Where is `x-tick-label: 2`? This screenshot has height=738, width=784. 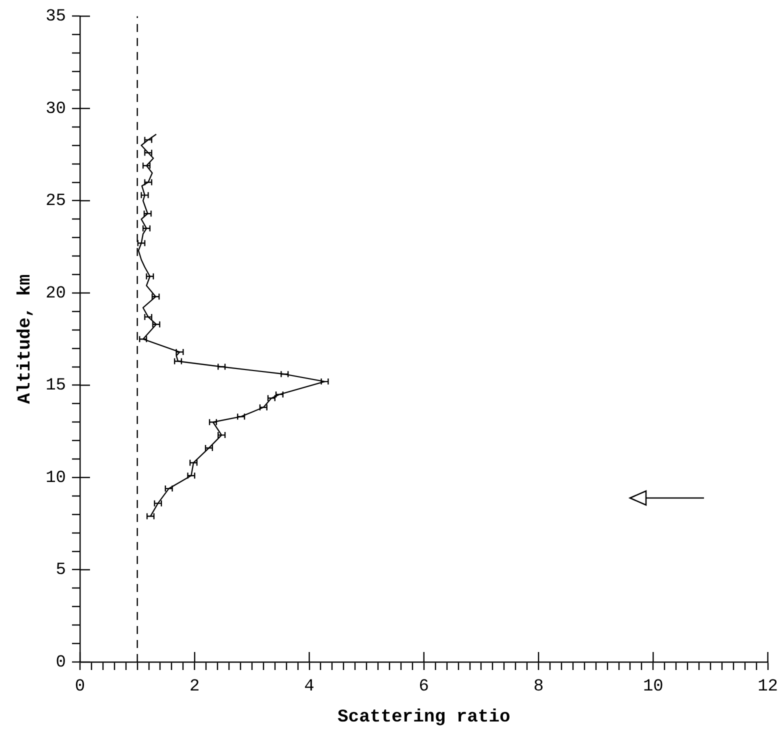 x-tick-label: 2 is located at coordinates (195, 687).